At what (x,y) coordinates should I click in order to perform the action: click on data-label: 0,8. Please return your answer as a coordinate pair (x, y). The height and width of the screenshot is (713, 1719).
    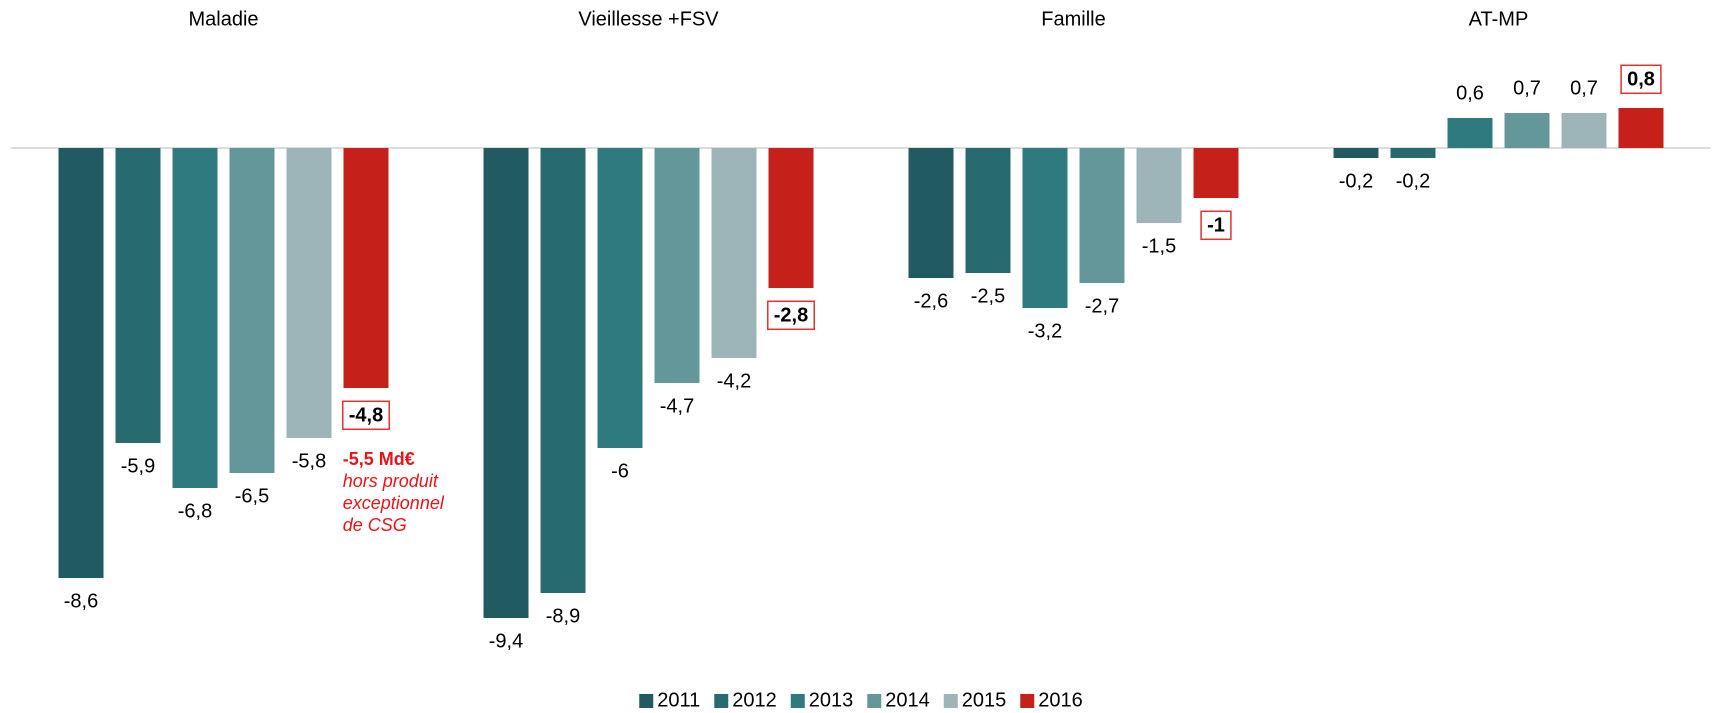
    Looking at the image, I should click on (1641, 79).